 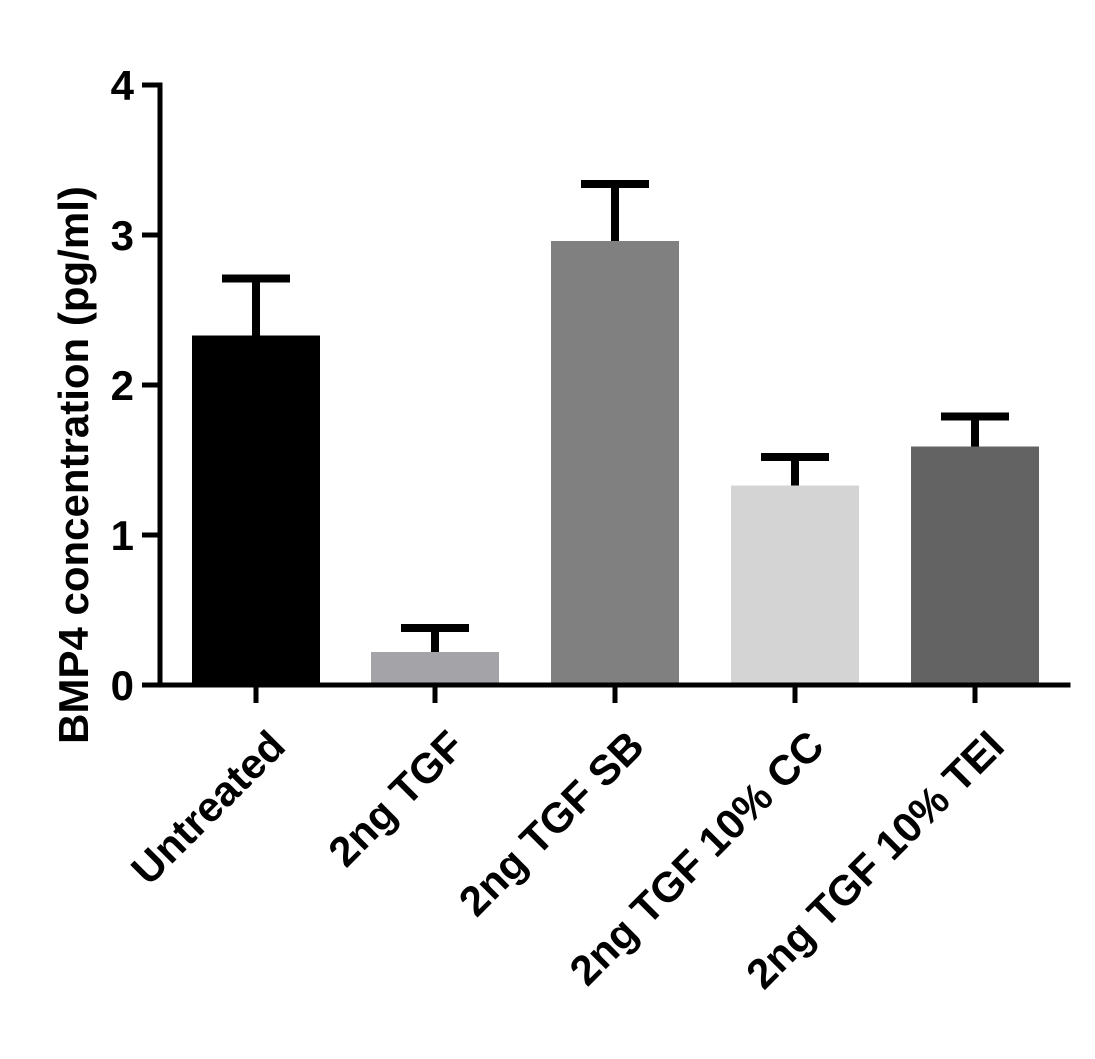 I want to click on y-tick-label: 1, so click(x=122, y=535).